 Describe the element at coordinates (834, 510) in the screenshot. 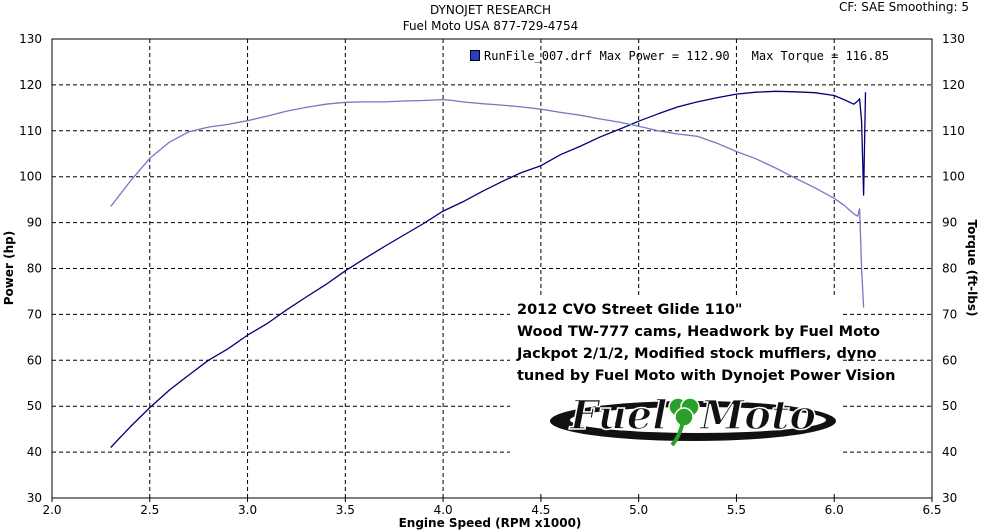

I see `x-tick-label: 6.0` at that location.